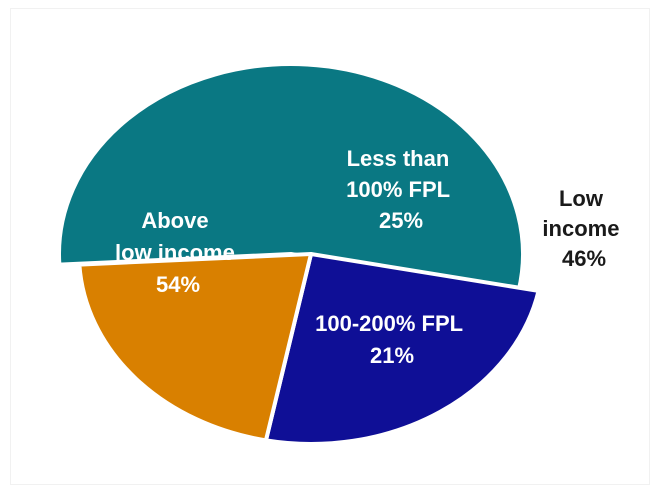 The height and width of the screenshot is (493, 660). What do you see at coordinates (398, 189) in the screenshot?
I see `slice-label-less100-line2: 100% FPL` at bounding box center [398, 189].